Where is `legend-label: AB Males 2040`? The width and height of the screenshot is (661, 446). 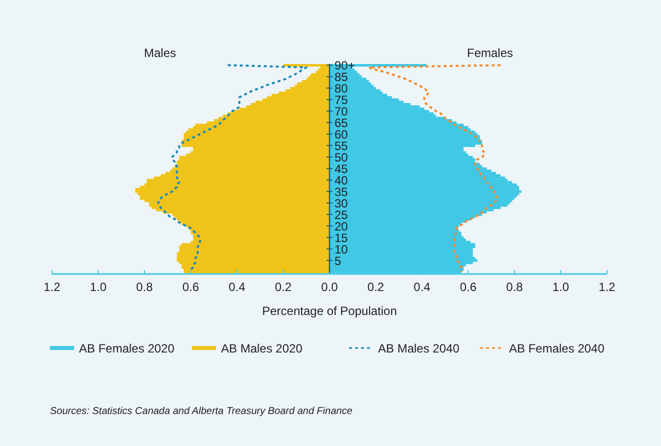 legend-label: AB Males 2040 is located at coordinates (419, 349).